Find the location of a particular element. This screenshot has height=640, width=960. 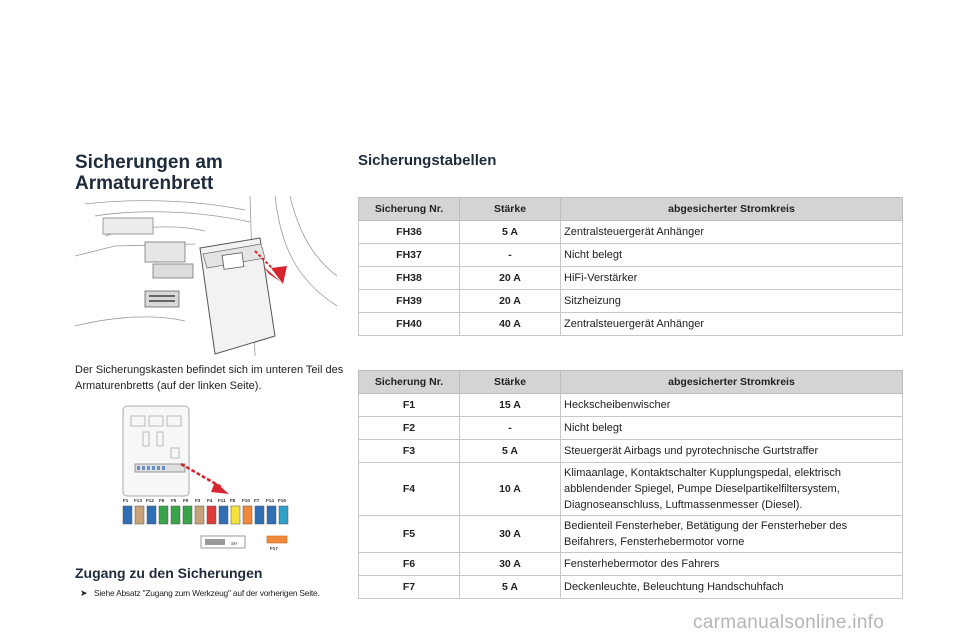

fuse-strip-label-F13: F13 is located at coordinates (138, 500).